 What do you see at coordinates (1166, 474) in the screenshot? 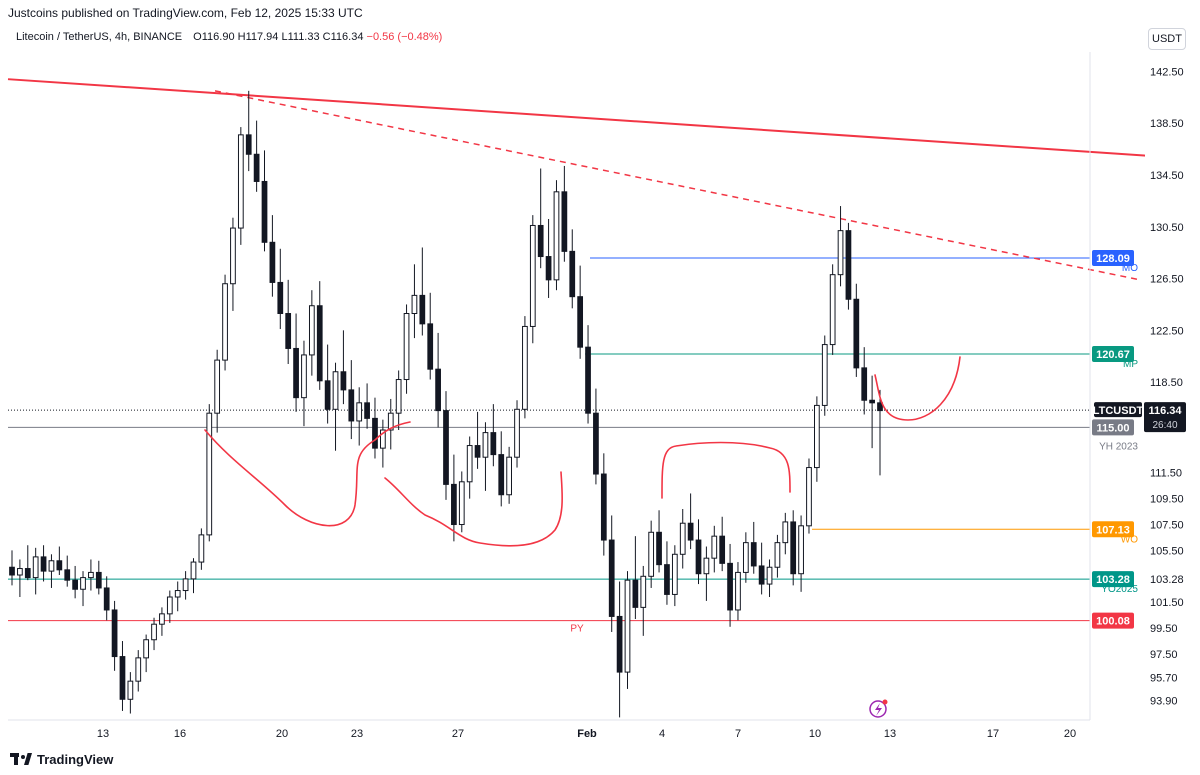
I see `price-tick-label: 111.50` at bounding box center [1166, 474].